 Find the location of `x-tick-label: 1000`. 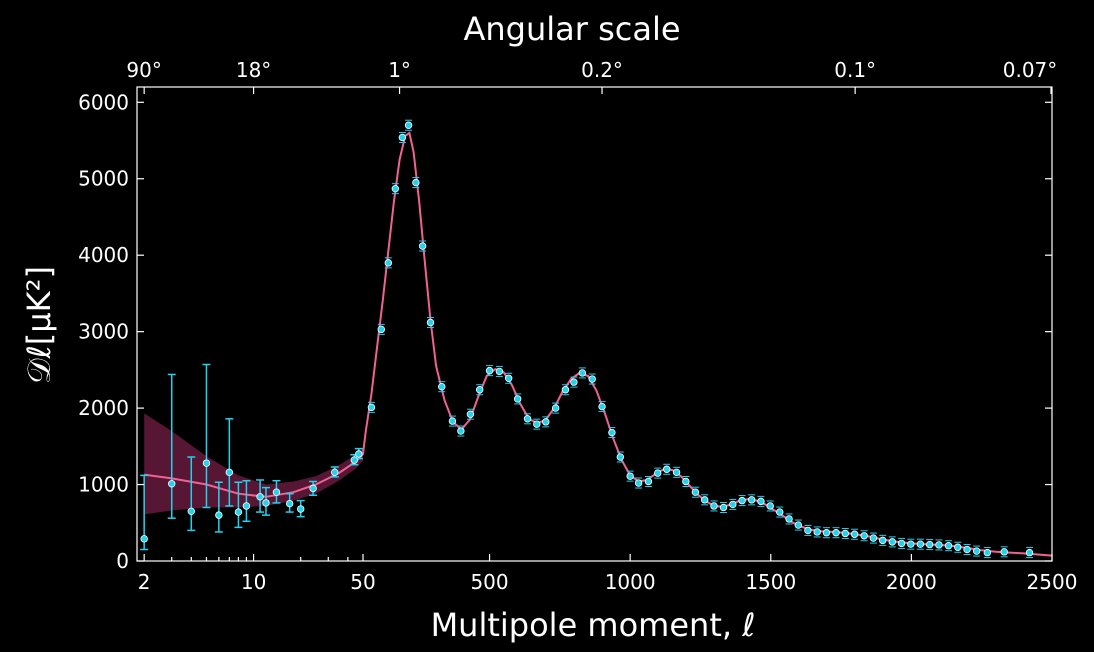

x-tick-label: 1000 is located at coordinates (630, 582).